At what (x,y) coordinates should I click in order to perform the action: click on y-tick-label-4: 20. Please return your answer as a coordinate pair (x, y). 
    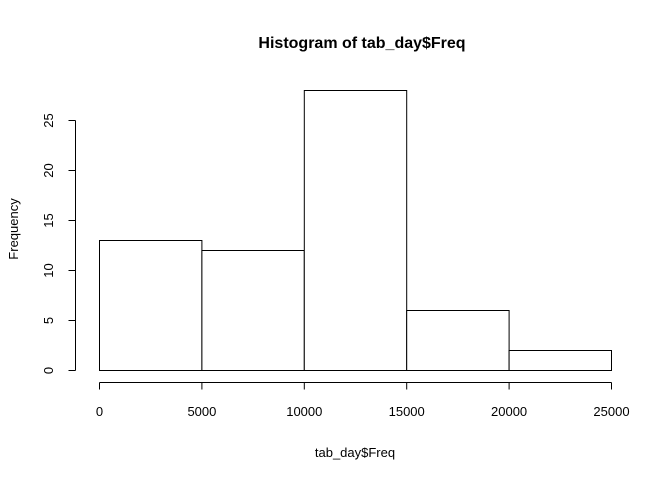
    Looking at the image, I should click on (48, 170).